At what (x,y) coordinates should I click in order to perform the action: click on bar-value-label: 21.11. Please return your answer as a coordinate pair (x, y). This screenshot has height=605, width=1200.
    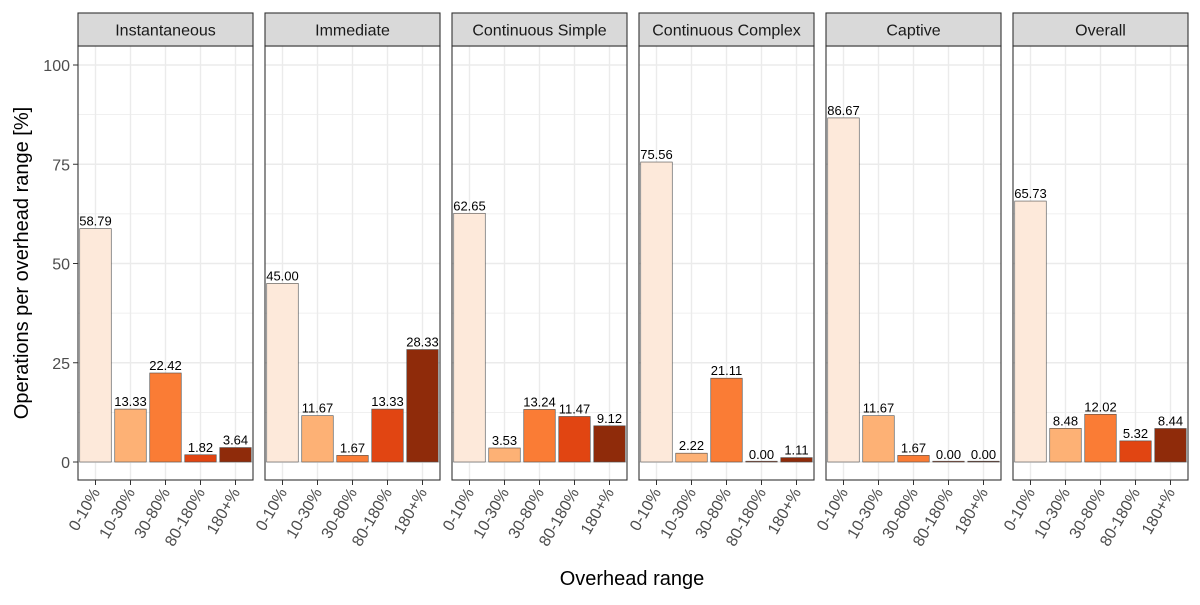
    Looking at the image, I should click on (727, 370).